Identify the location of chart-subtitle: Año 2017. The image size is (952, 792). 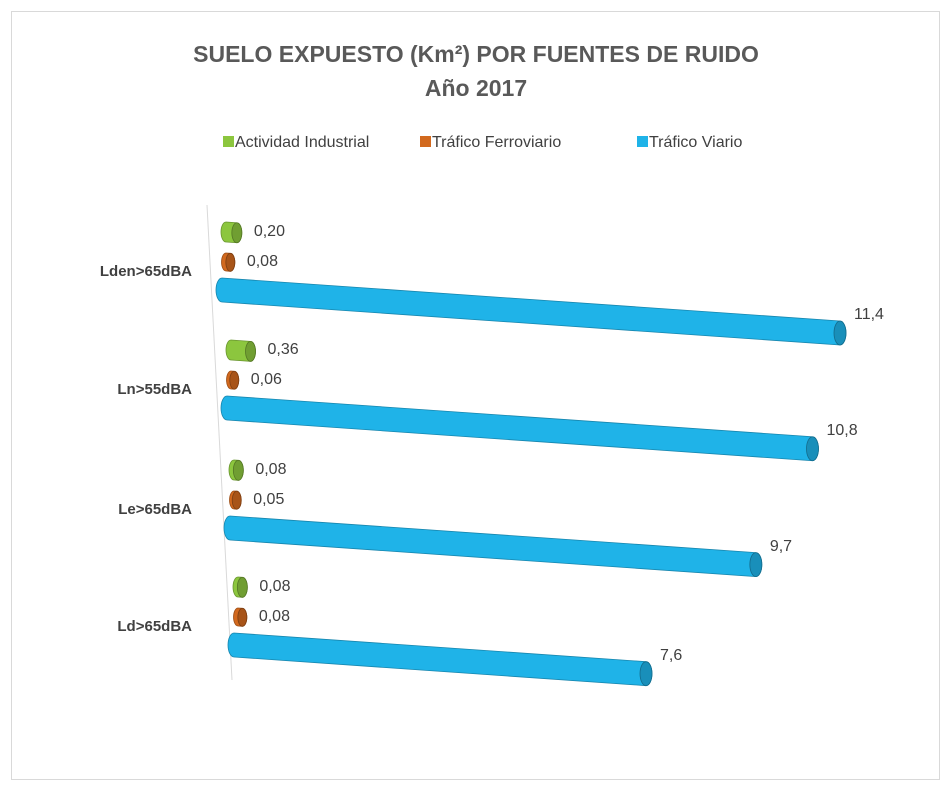
(476, 88).